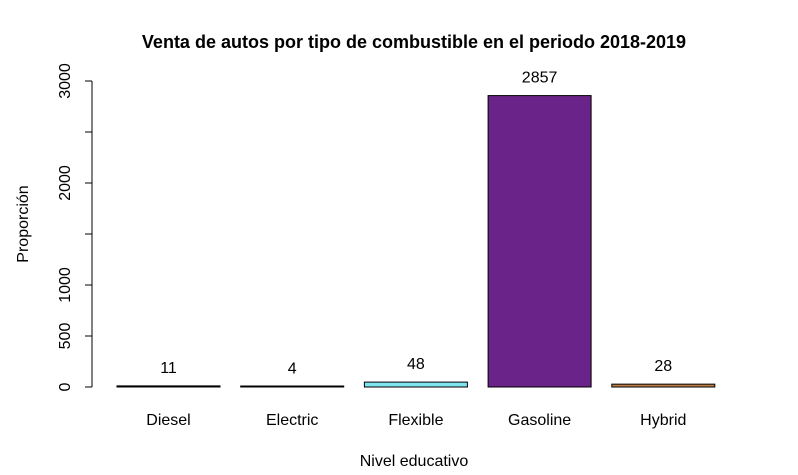 This screenshot has height=475, width=798. What do you see at coordinates (292, 420) in the screenshot?
I see `x-tick-label: Electric` at bounding box center [292, 420].